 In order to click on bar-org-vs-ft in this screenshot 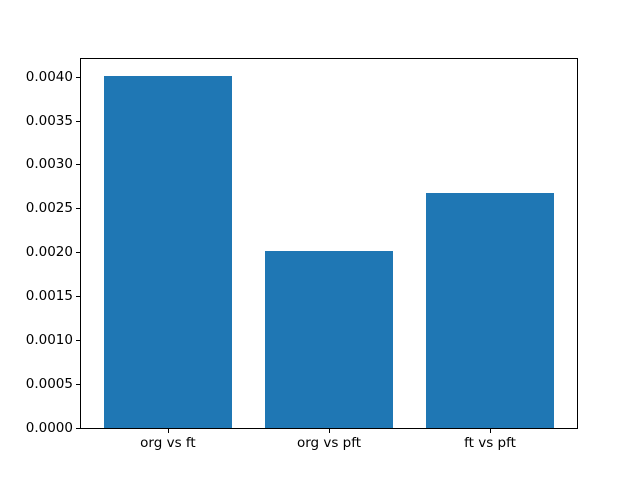, I will do `click(168, 251)`.